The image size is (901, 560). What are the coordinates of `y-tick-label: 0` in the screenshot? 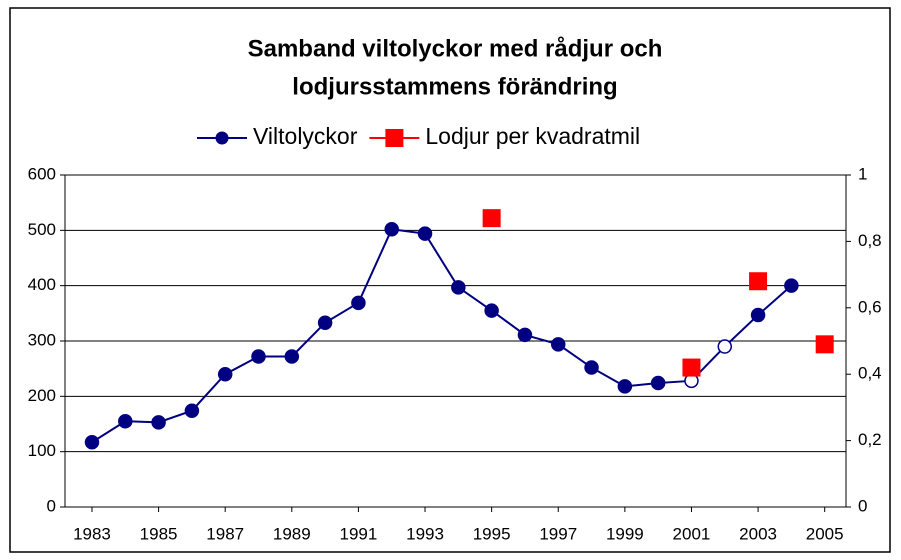 It's located at (51, 505).